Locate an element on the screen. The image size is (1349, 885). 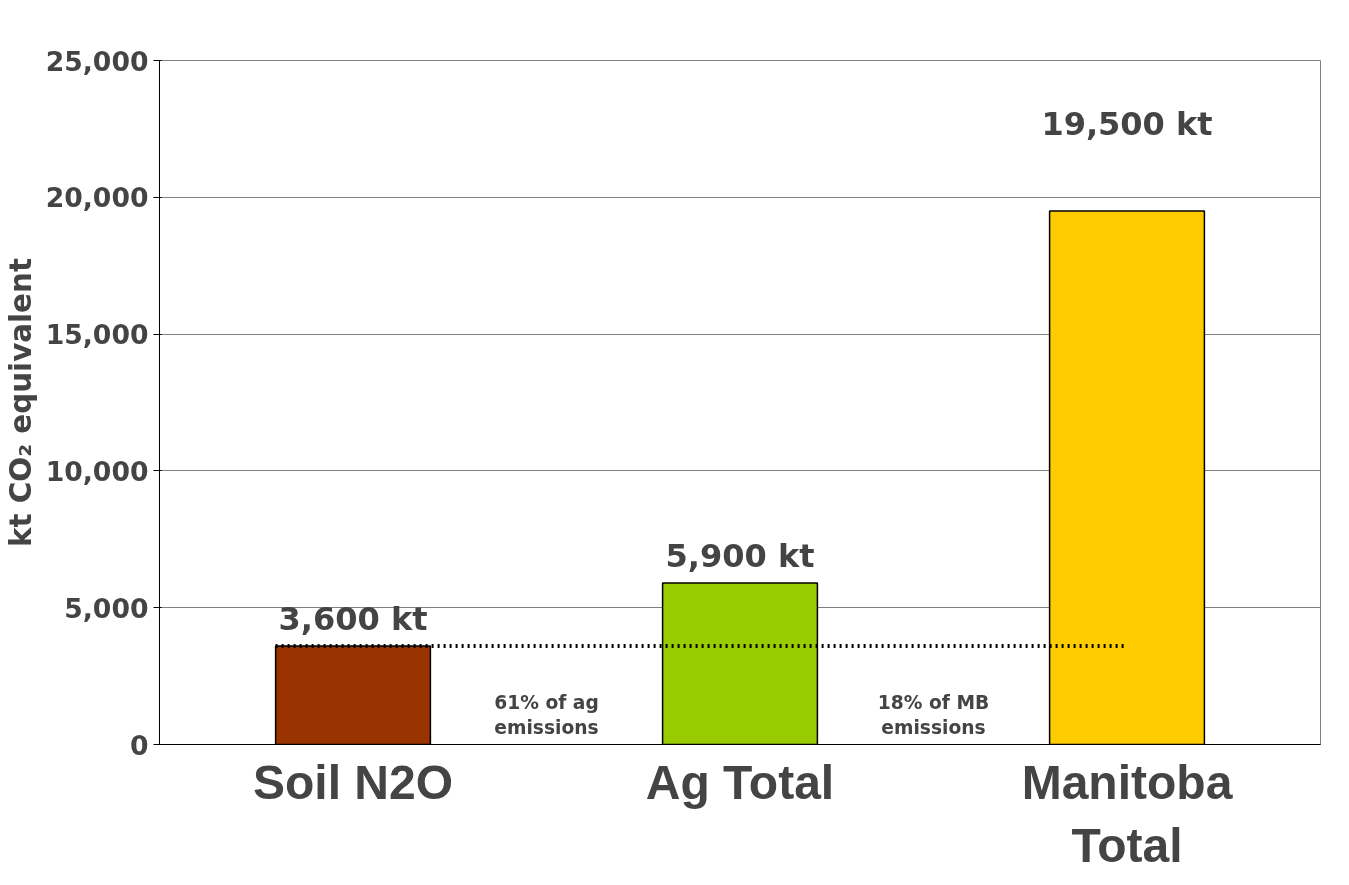
x-tick-label: Manitoba Total is located at coordinates (1127, 814).